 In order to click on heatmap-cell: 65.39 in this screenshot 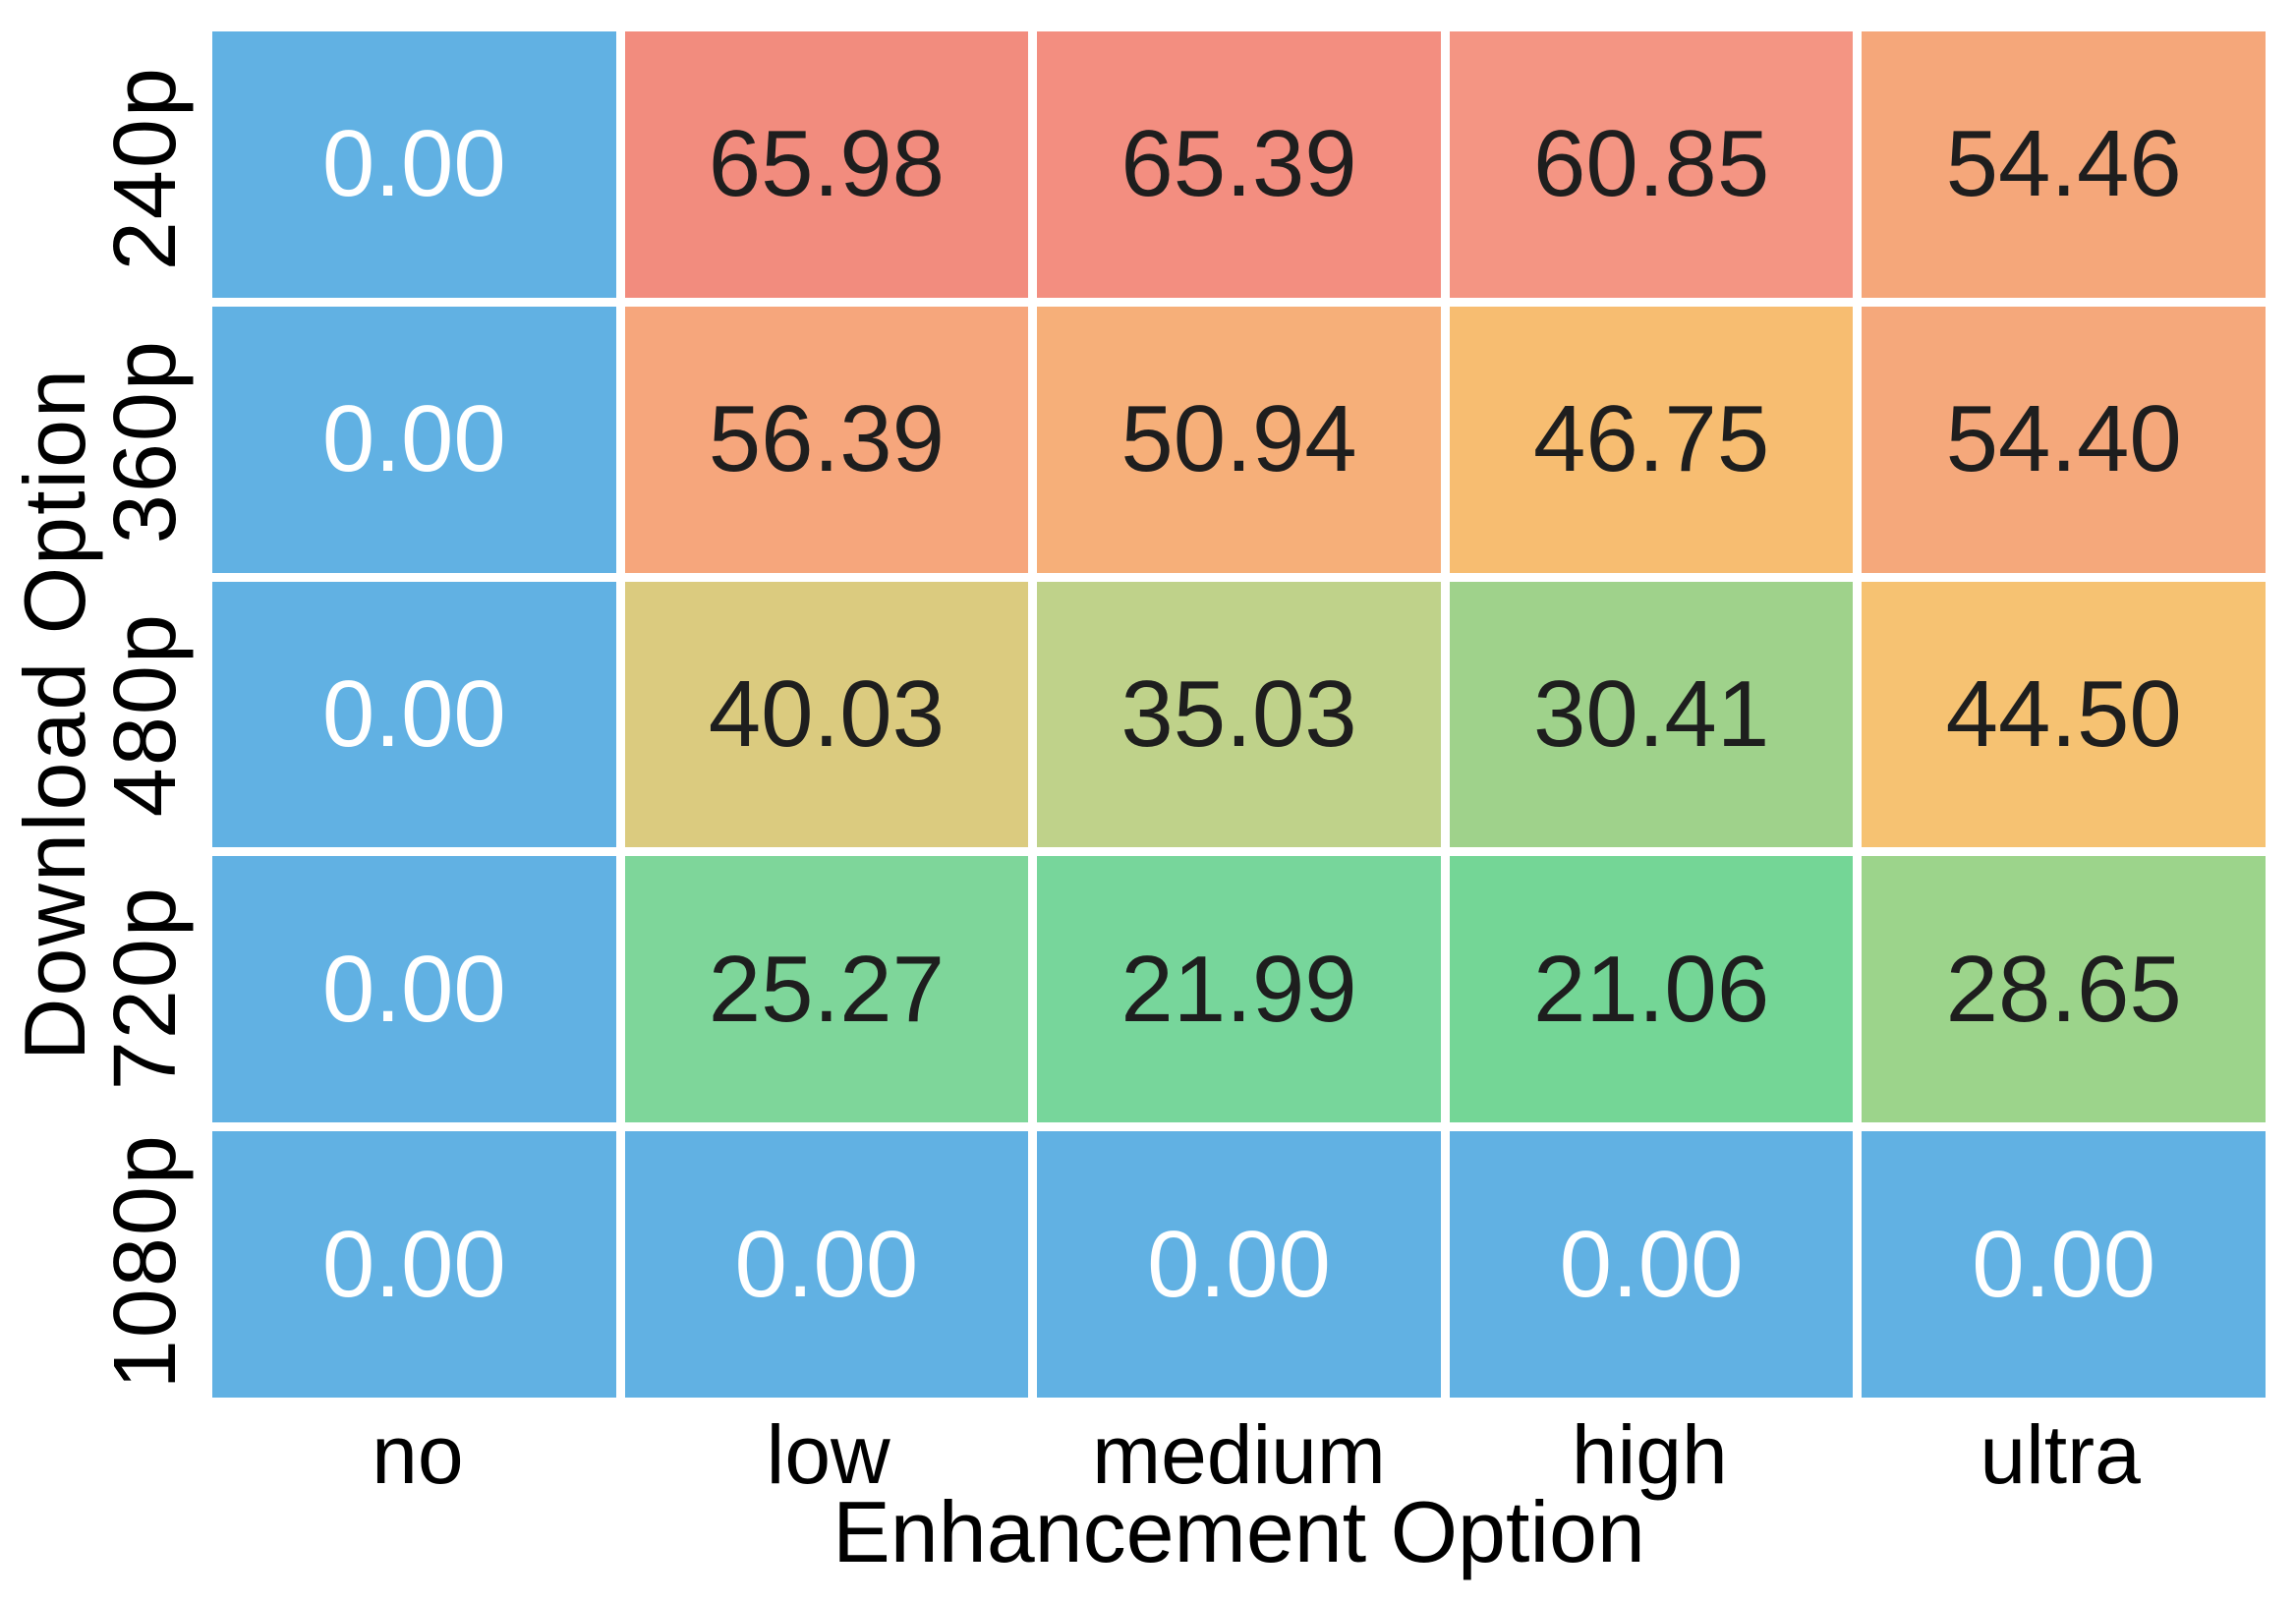, I will do `click(1239, 165)`.